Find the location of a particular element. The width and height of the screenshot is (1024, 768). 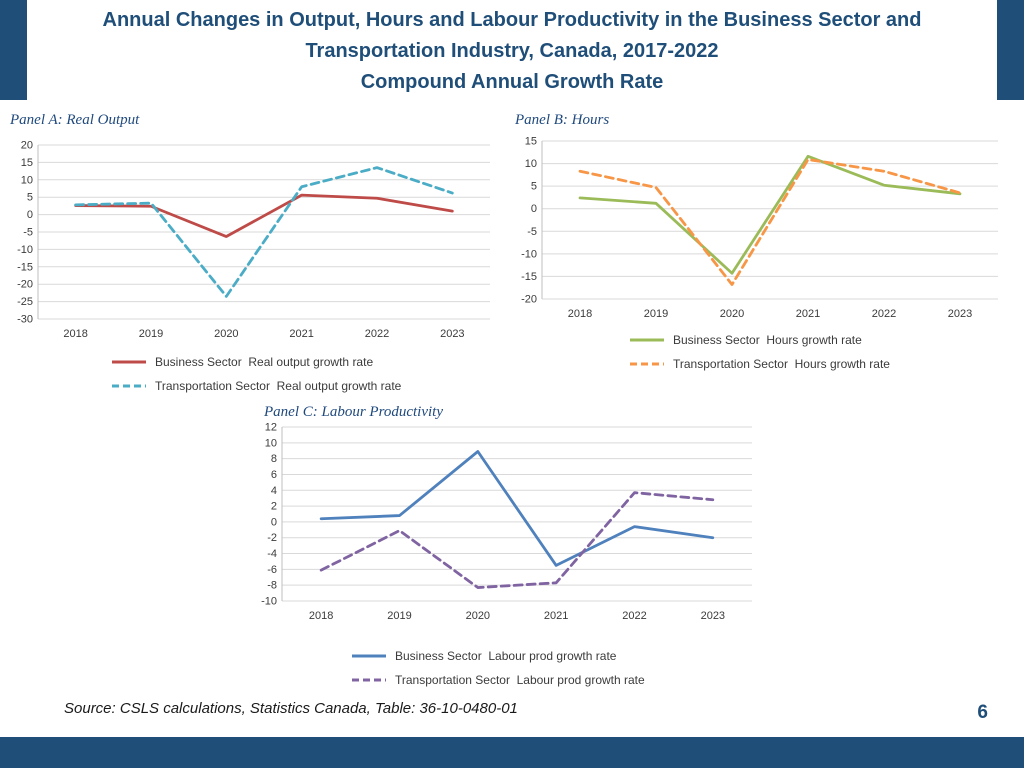

legend-item: Transportation Sector Hours growth rate is located at coordinates (760, 364).